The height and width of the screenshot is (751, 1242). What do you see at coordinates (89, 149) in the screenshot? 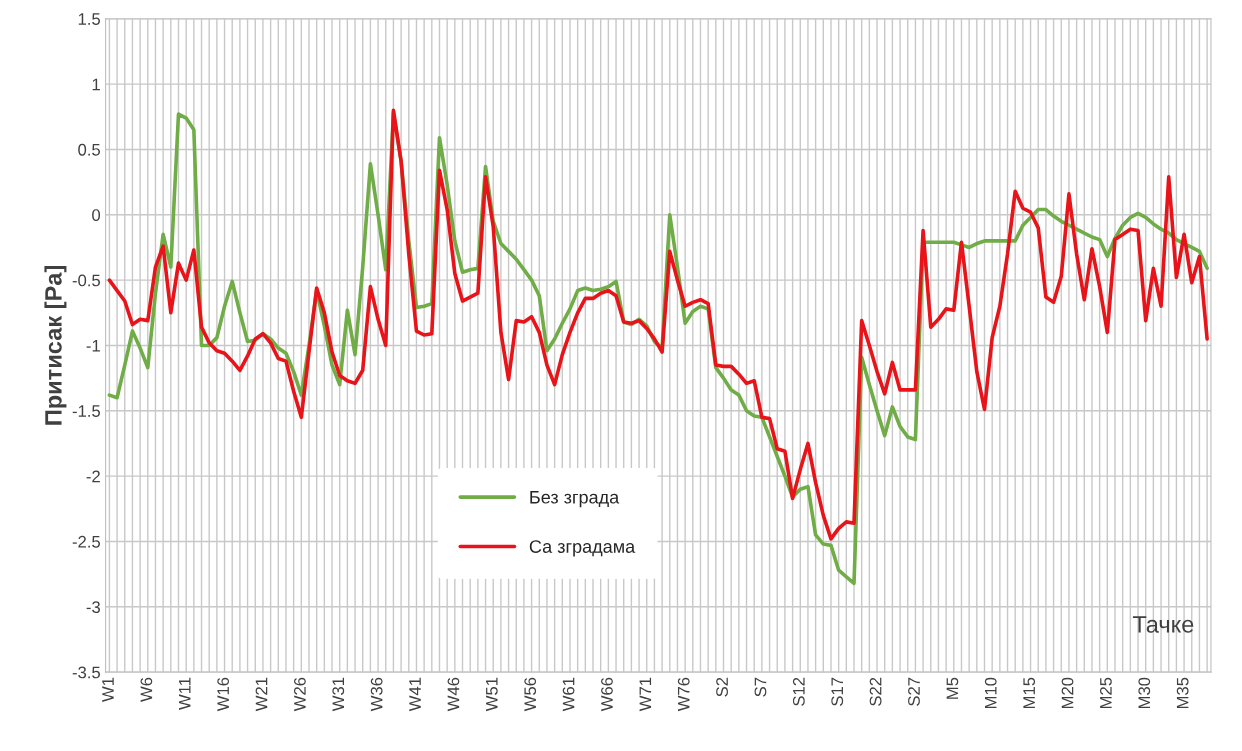
I see `y-tick-label: 0.5` at bounding box center [89, 149].